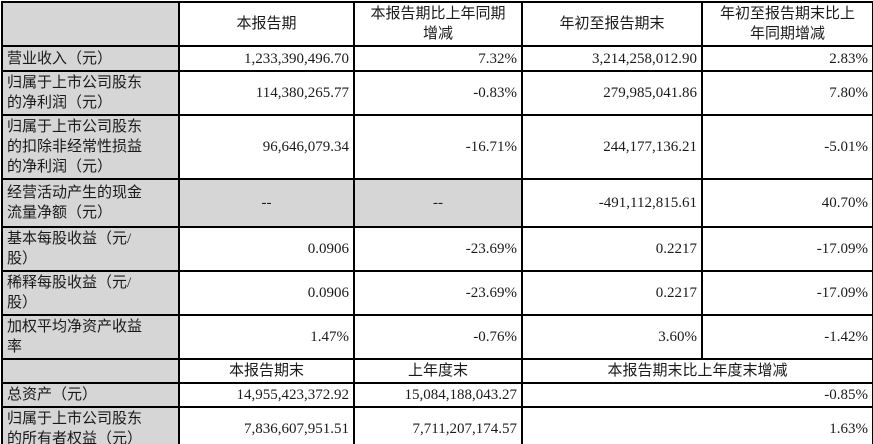 This screenshot has height=444, width=873. Describe the element at coordinates (266, 371) in the screenshot. I see `col-header-end-of-period: 本报告期末` at that location.